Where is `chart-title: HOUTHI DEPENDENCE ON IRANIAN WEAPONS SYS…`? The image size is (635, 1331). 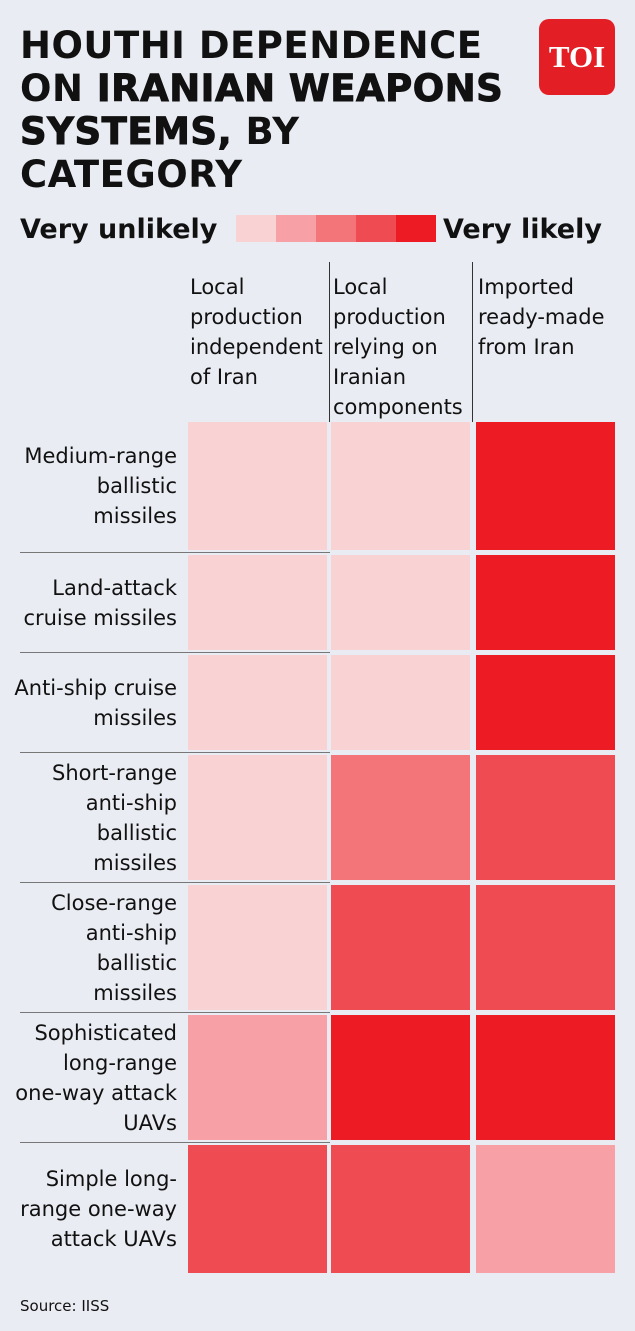 chart-title: HOUTHI DEPENDENCE ON IRANIAN WEAPONS SYS… is located at coordinates (269, 110).